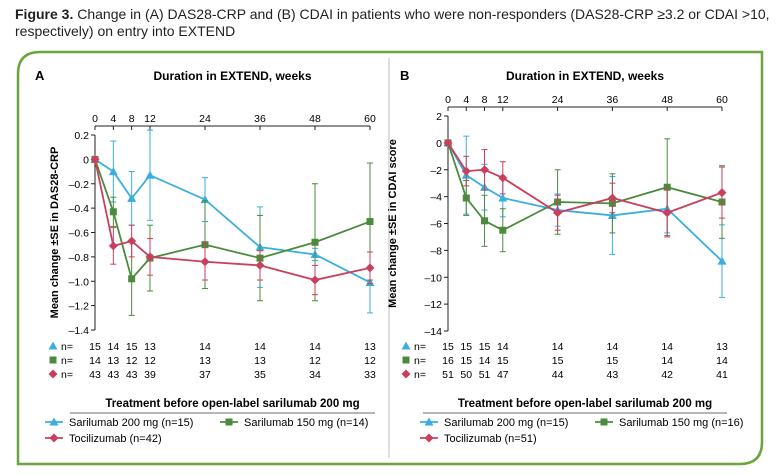 The image size is (783, 475). Describe the element at coordinates (722, 375) in the screenshot. I see `n-value: 41` at that location.